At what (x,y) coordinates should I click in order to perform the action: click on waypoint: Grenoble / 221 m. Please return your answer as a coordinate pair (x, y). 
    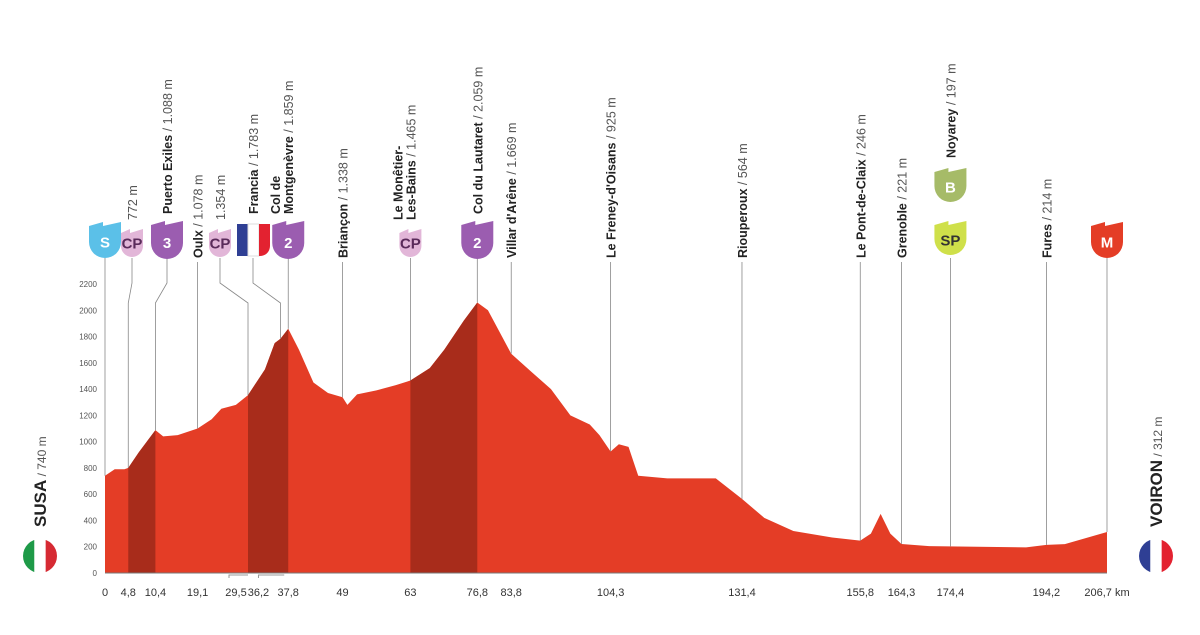
    Looking at the image, I should click on (902, 351).